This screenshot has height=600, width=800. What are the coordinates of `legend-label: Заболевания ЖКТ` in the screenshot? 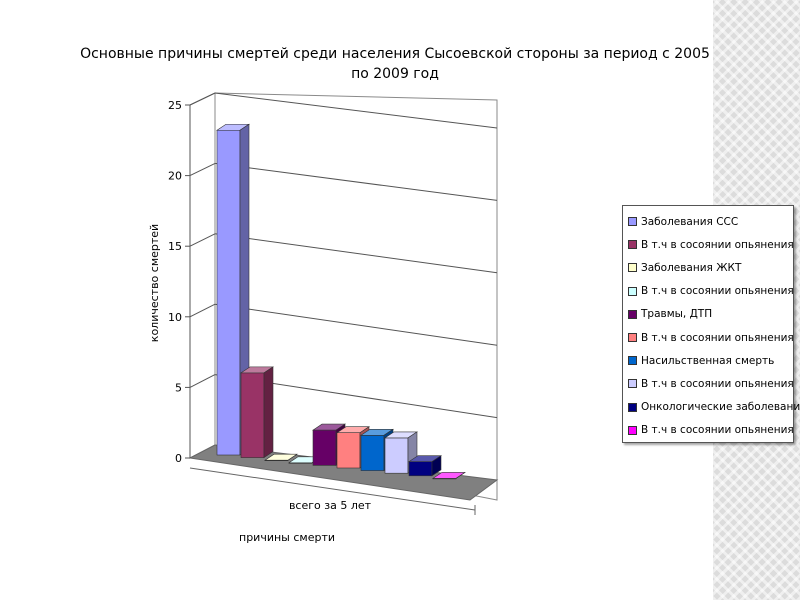 It's located at (691, 267).